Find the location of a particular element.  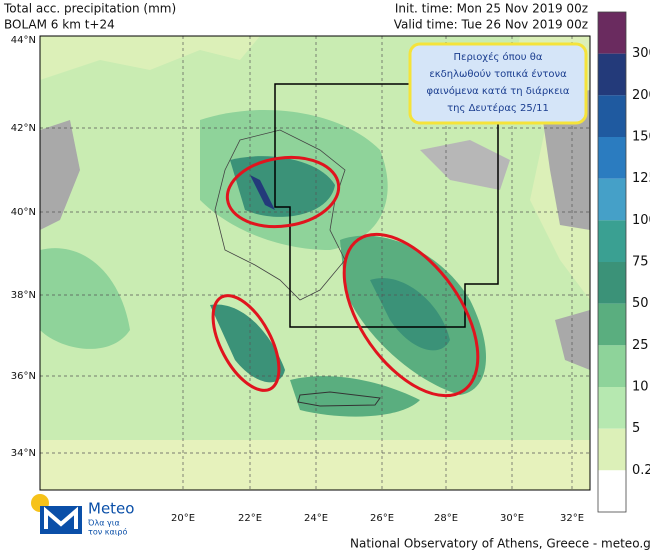

colorbar: 300 200 150 125 100 75 50 25 10 5 0.2 is located at coordinates (623, 262).